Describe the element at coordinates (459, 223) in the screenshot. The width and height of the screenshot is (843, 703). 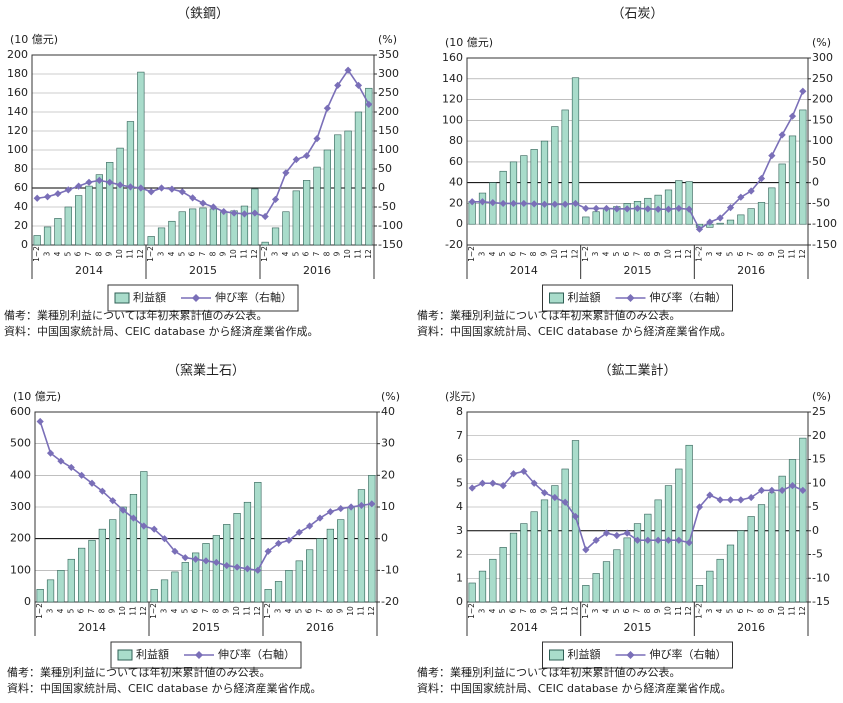
I see `y-tick-label: 0` at that location.